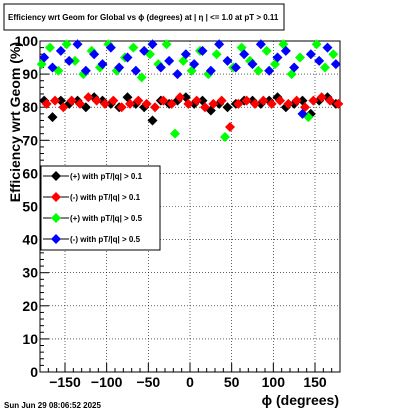 The height and width of the screenshot is (414, 400). I want to click on title-box, so click(144, 17).